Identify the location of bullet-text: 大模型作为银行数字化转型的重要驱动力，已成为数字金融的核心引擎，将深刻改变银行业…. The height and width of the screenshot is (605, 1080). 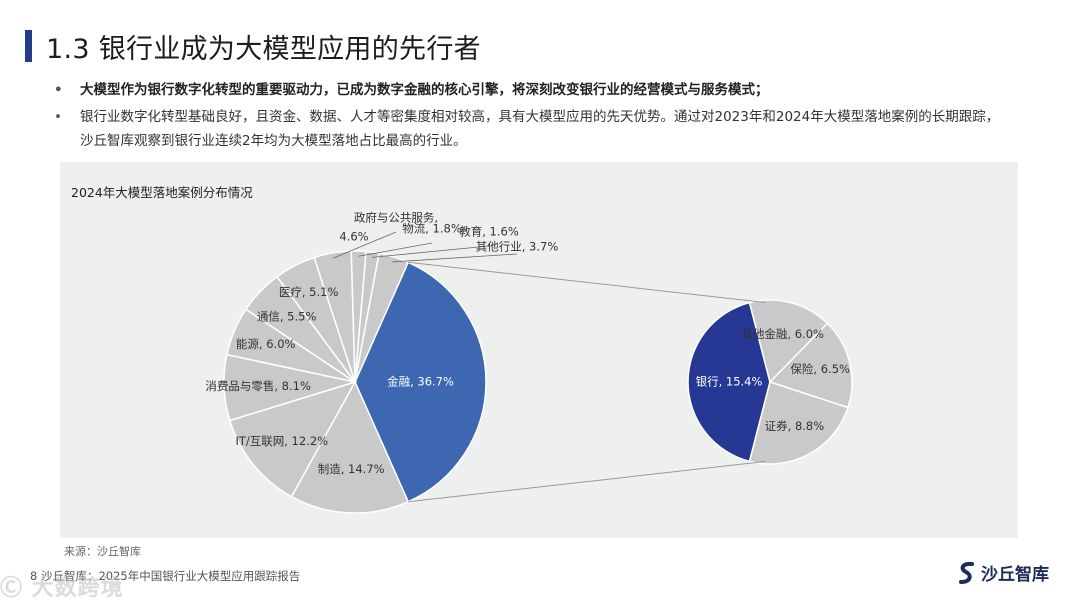
(424, 90).